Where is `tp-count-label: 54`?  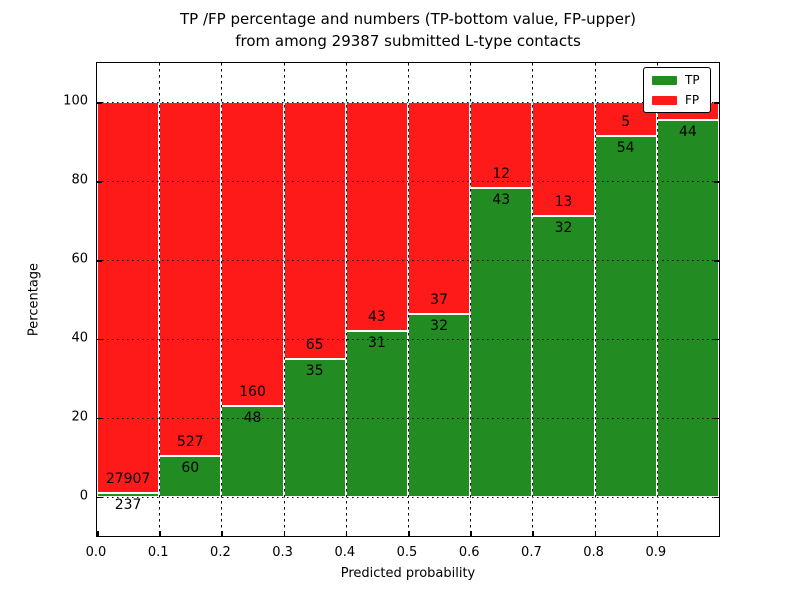
tp-count-label: 54 is located at coordinates (625, 147).